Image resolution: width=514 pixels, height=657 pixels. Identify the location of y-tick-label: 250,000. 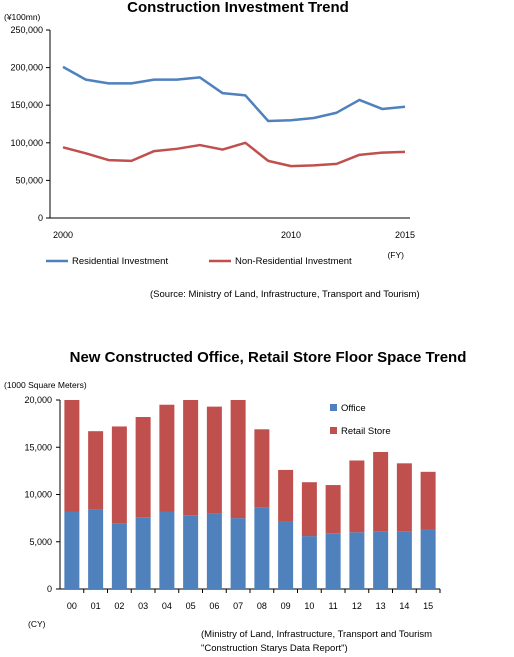
(26, 30).